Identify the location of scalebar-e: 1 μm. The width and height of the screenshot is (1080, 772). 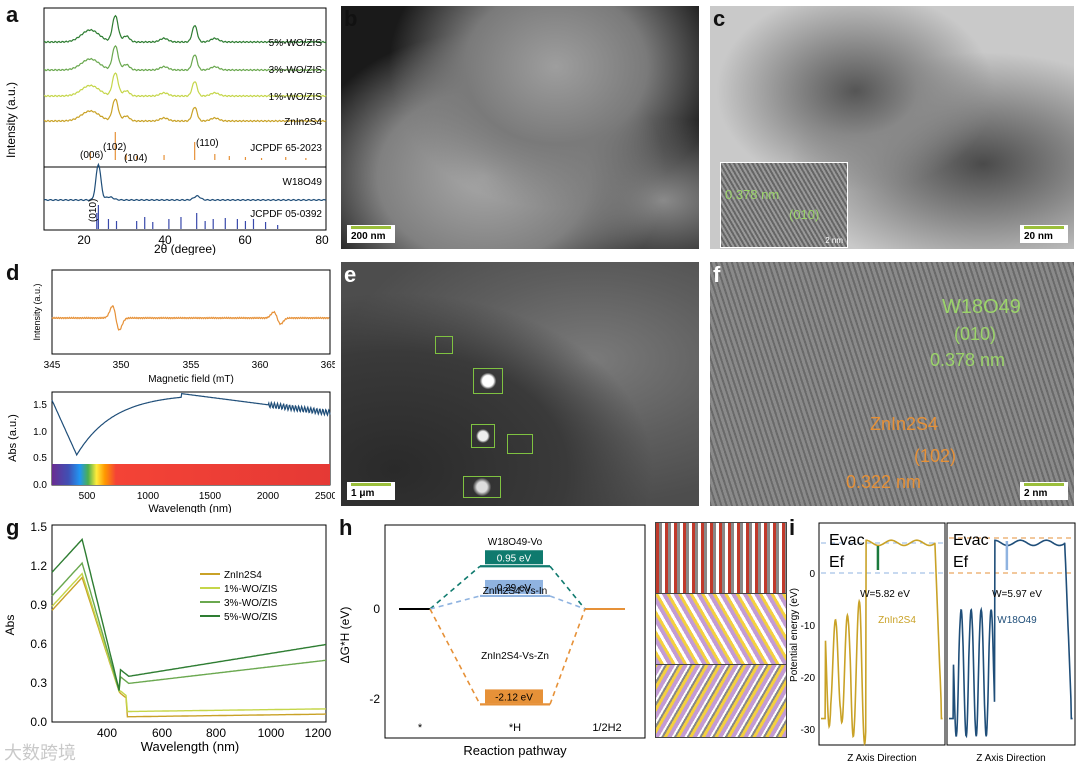
(371, 491).